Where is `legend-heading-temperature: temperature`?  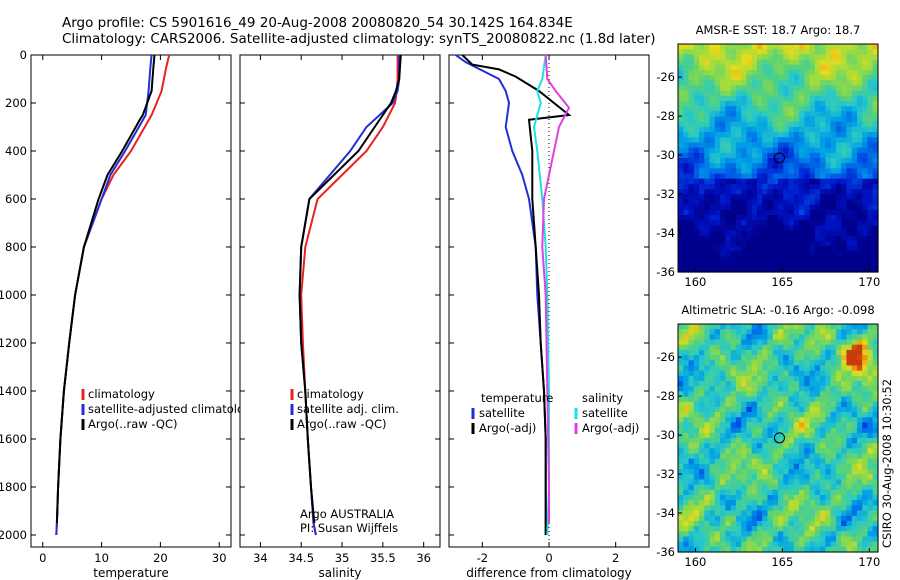 legend-heading-temperature: temperature is located at coordinates (517, 398).